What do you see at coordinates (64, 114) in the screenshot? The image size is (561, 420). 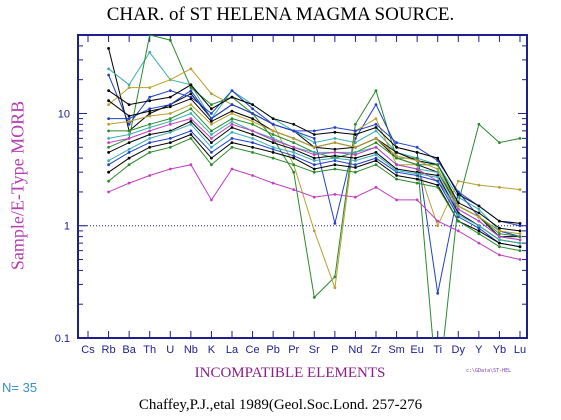 I see `y-tick-label: 10` at bounding box center [64, 114].